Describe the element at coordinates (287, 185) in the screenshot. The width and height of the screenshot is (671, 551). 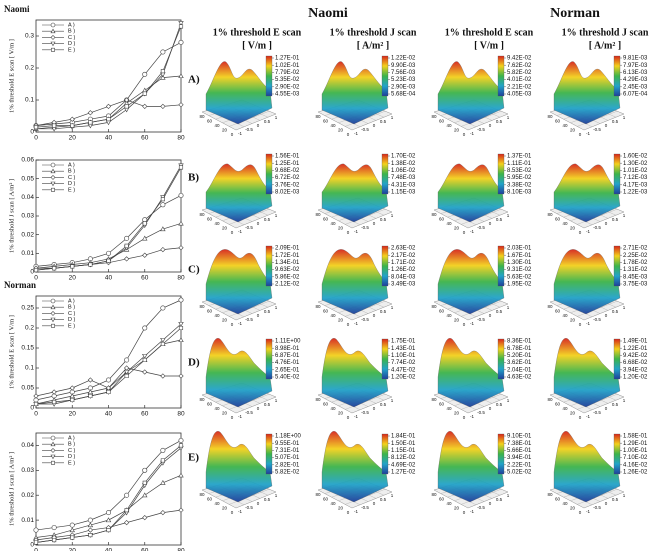
I see `colorbar-label: 3.76E-02` at that location.